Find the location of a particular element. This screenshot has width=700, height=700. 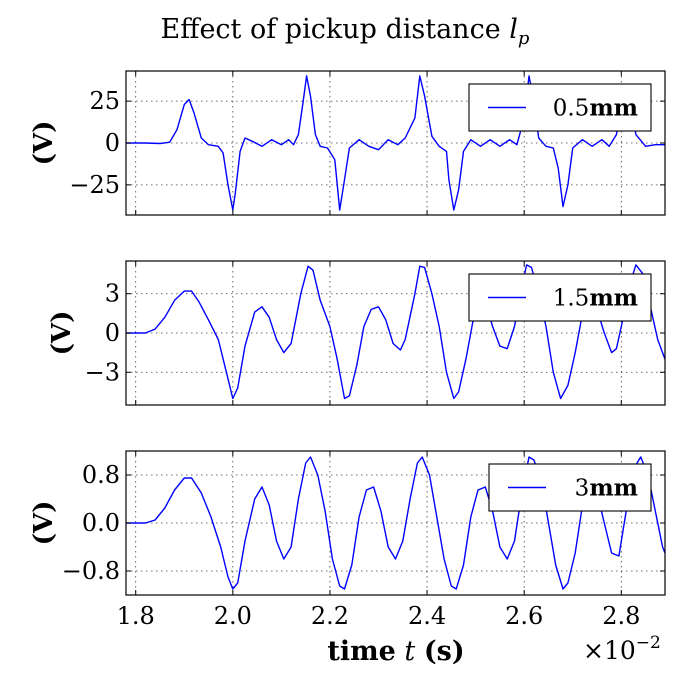

legend-entry-value: 3 is located at coordinates (582, 489).